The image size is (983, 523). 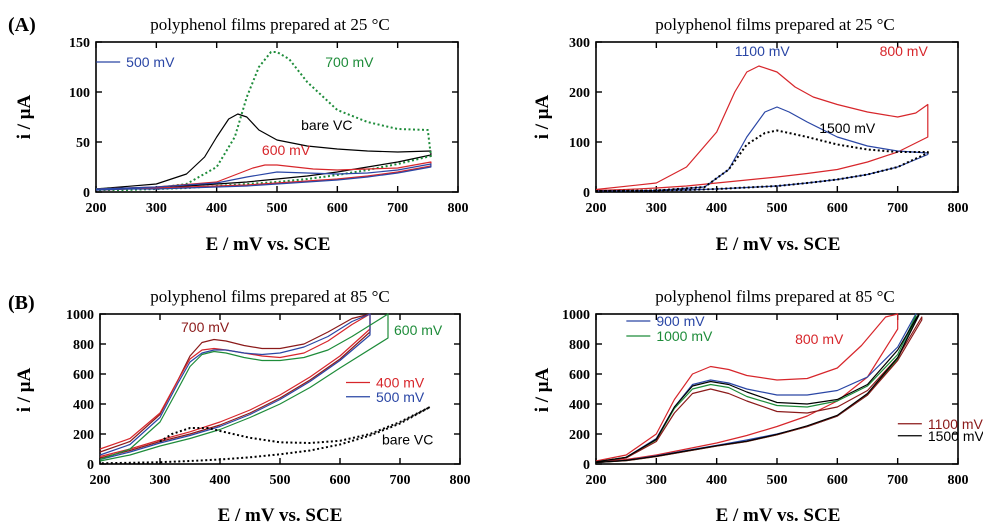 What do you see at coordinates (22, 25) in the screenshot?
I see `panel-label-a: (A)` at bounding box center [22, 25].